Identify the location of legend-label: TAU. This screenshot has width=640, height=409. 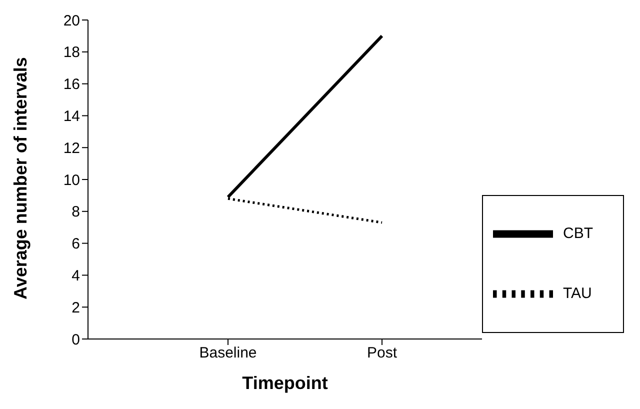
(577, 293).